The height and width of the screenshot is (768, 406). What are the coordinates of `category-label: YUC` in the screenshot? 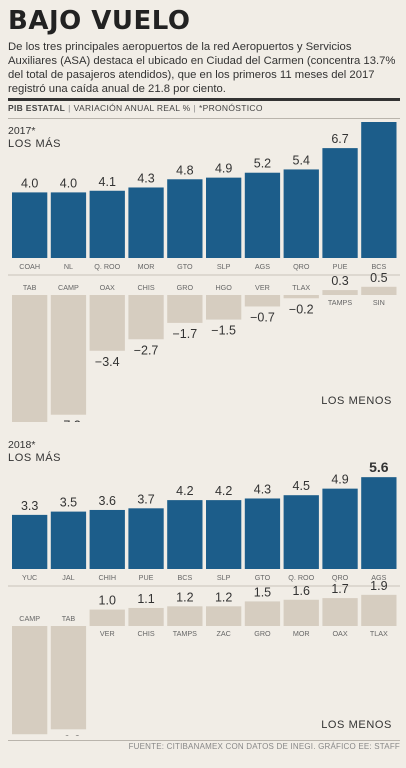 It's located at (29, 577).